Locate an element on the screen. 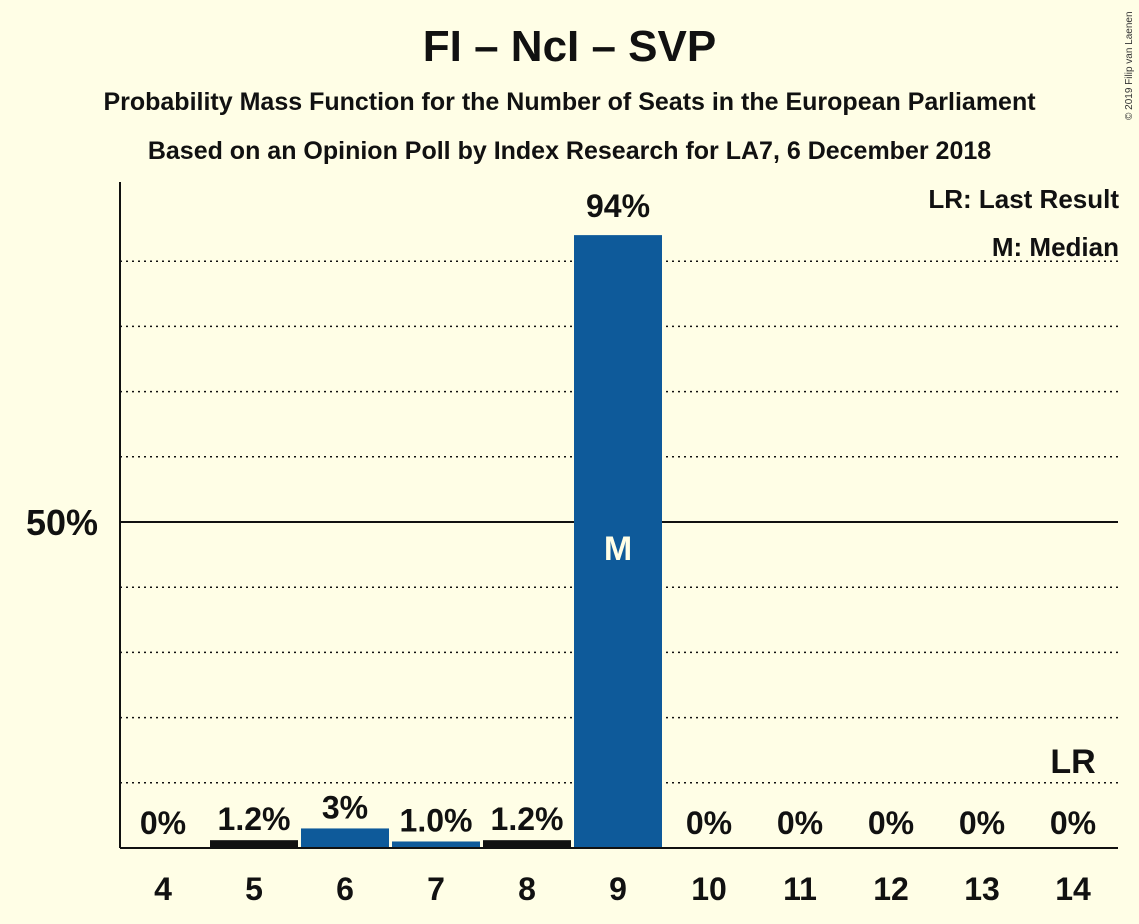 This screenshot has width=1139, height=924. chart-title: FI – NcI – SVP is located at coordinates (569, 46).